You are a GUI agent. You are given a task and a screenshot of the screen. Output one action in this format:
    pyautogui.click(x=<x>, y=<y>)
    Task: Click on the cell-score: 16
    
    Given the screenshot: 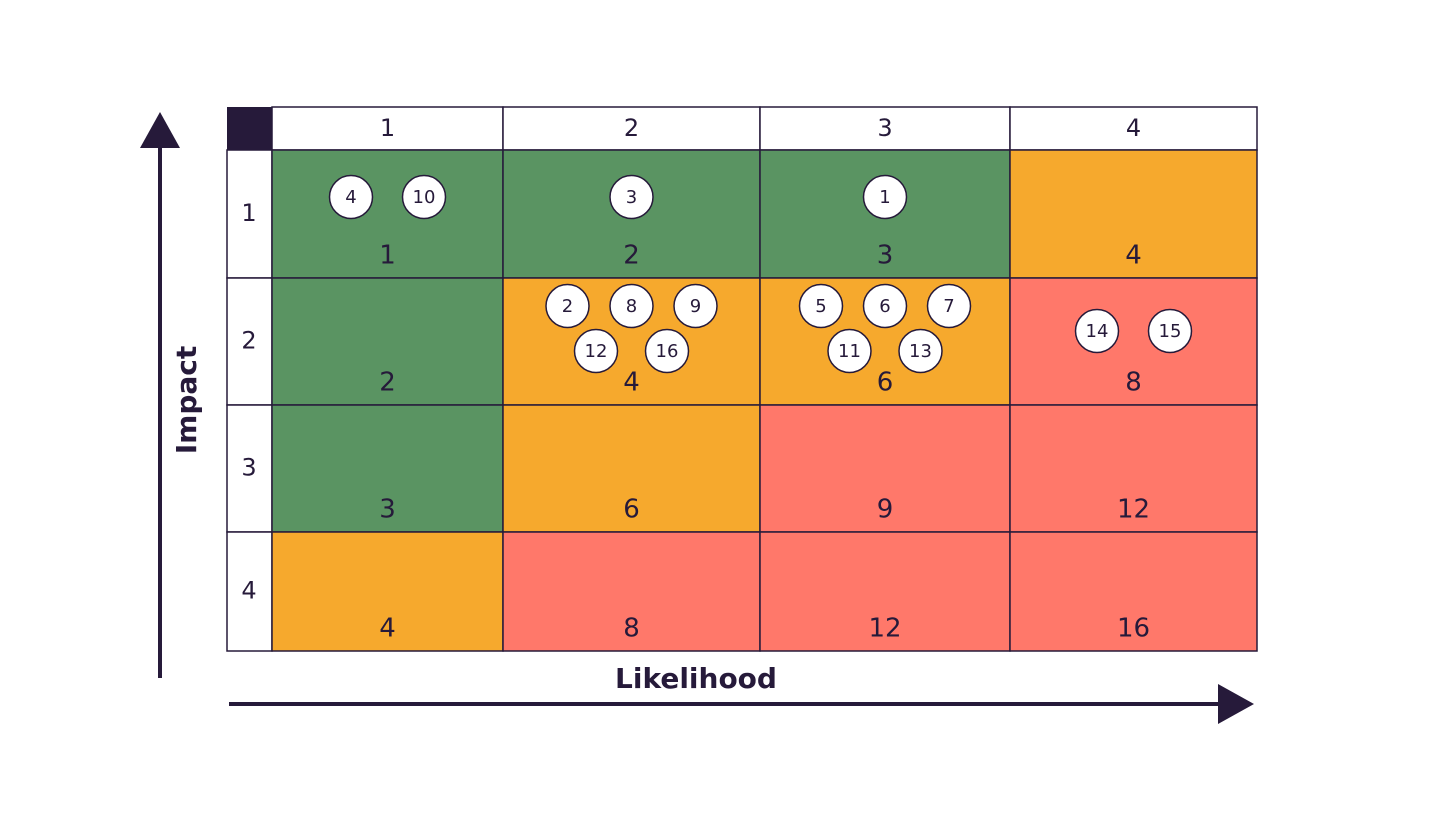 What is the action you would take?
    pyautogui.click(x=1133, y=629)
    